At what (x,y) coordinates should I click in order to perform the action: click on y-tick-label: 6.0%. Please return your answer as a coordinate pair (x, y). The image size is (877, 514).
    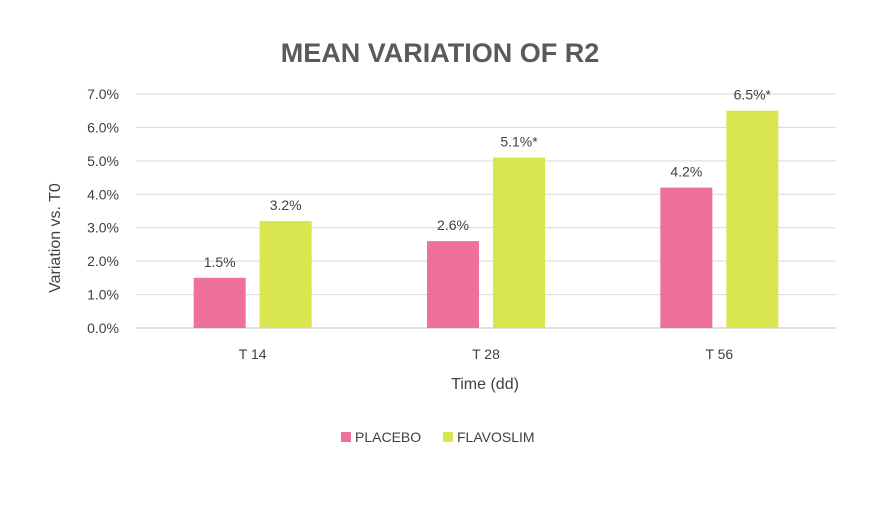
    Looking at the image, I should click on (103, 127).